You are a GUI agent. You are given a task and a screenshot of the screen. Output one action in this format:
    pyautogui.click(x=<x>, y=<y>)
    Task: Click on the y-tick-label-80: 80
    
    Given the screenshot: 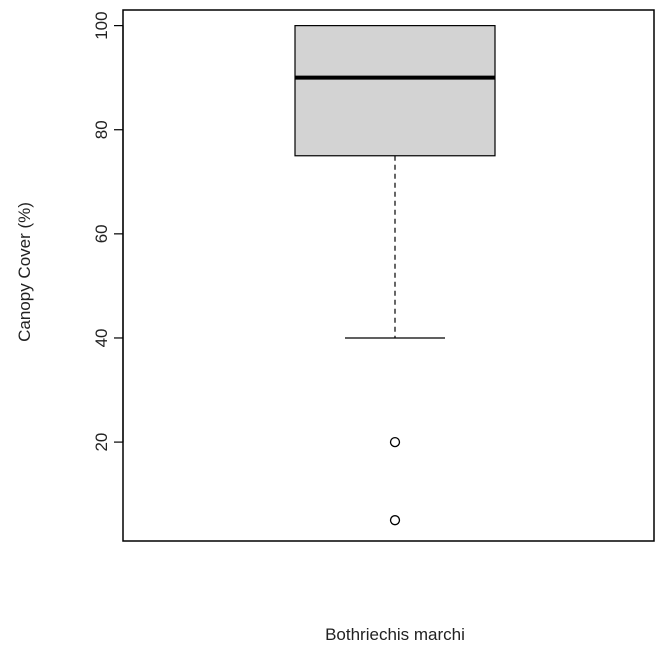 What is the action you would take?
    pyautogui.click(x=101, y=129)
    